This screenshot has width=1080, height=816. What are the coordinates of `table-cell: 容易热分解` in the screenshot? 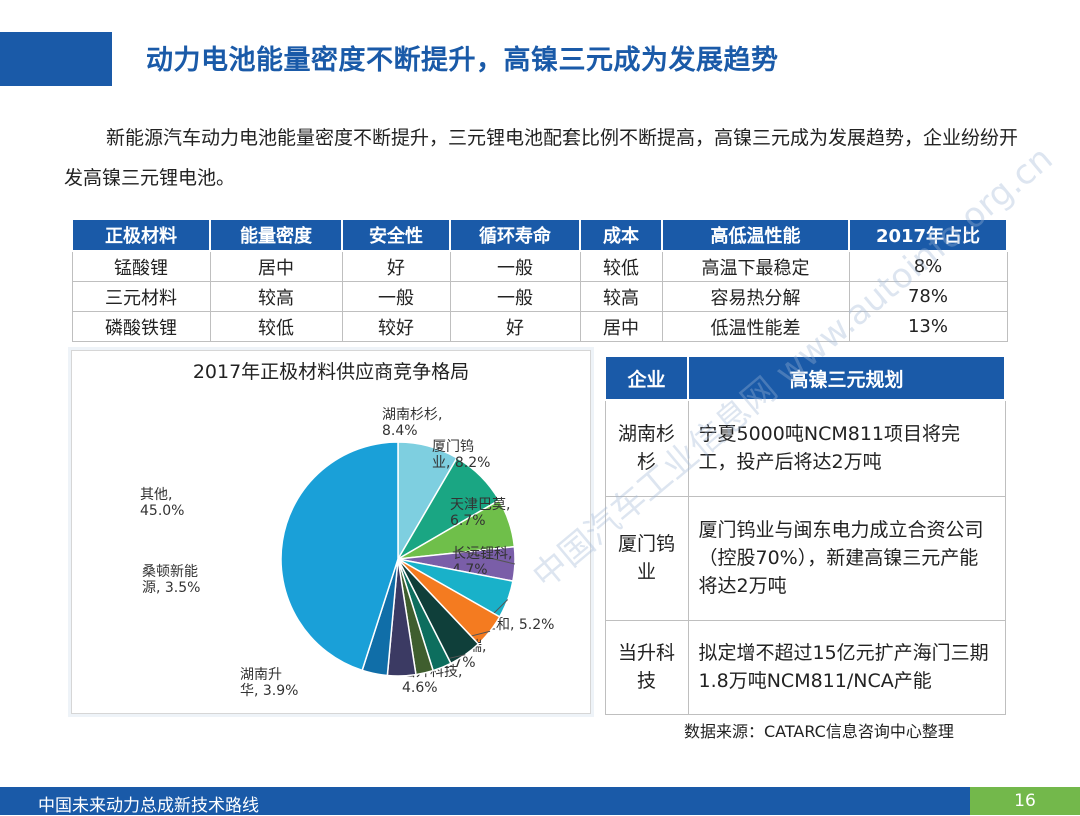 It's located at (755, 296).